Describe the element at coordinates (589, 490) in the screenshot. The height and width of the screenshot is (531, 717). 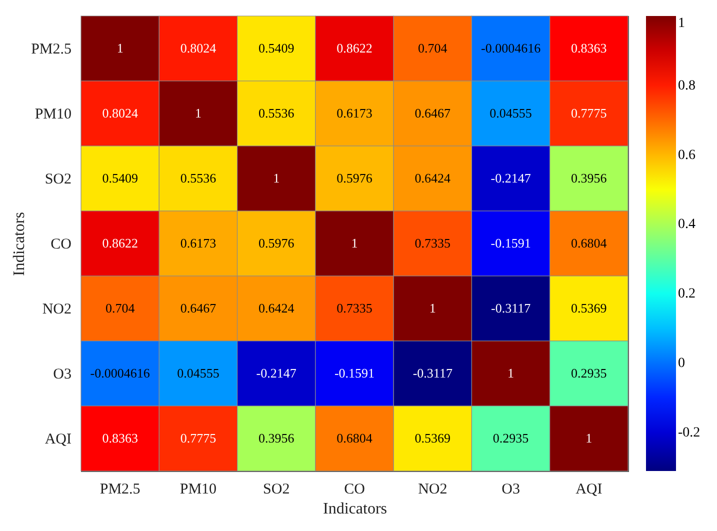
I see `x-tick-label: AQI` at that location.